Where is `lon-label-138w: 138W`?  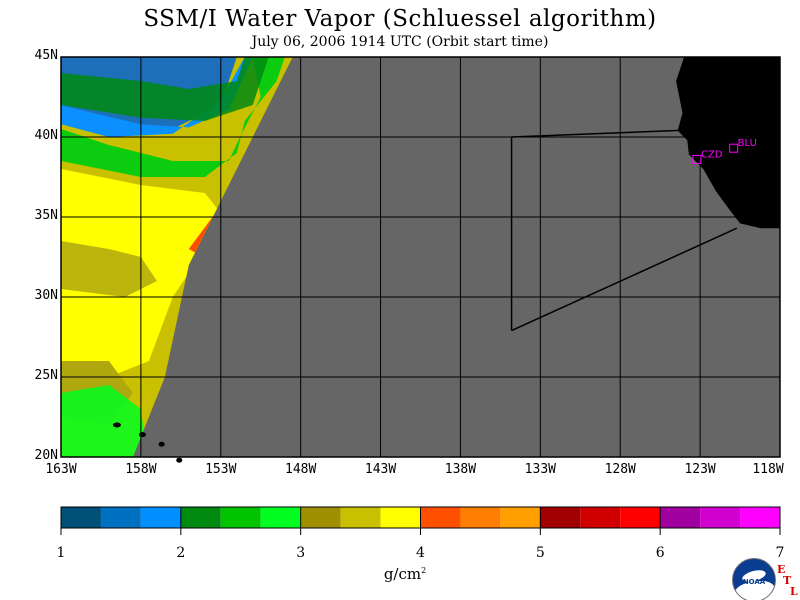
lon-label-138w: 138W is located at coordinates (460, 469).